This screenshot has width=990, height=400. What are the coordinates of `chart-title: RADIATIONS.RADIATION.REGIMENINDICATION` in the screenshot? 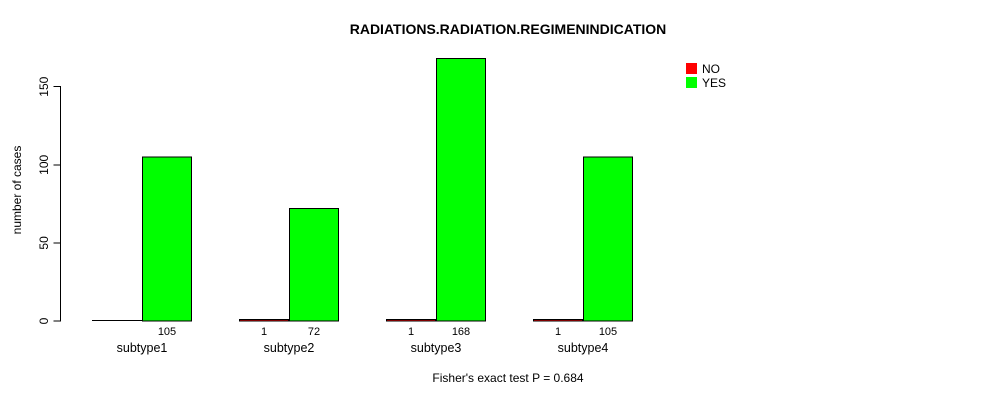 It's located at (508, 29).